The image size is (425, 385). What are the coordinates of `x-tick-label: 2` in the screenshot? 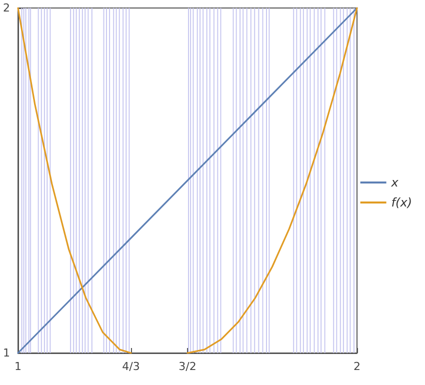 It's located at (357, 366).